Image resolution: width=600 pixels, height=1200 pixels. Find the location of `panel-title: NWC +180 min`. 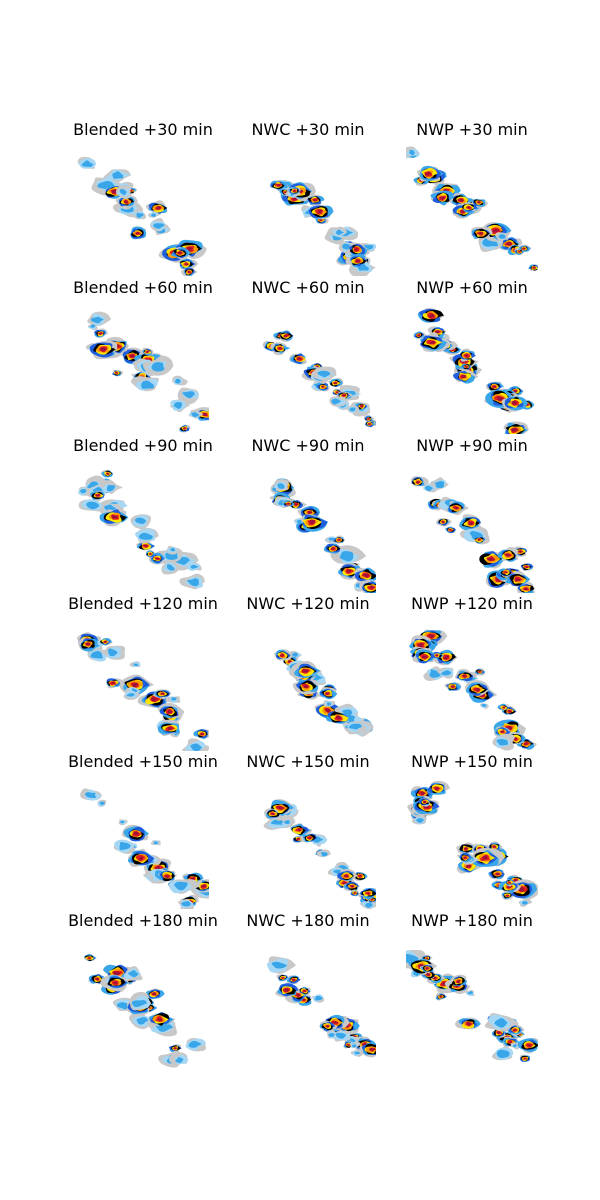

panel-title: NWC +180 min is located at coordinates (308, 920).